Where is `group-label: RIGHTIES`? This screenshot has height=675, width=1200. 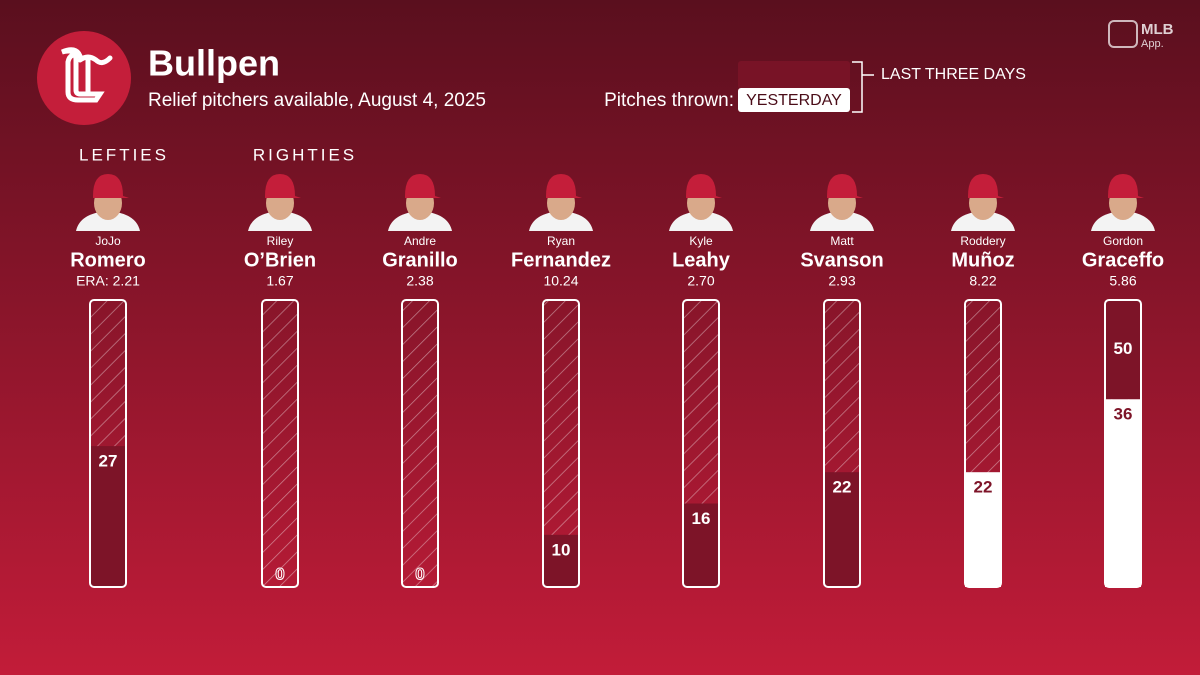 group-label: RIGHTIES is located at coordinates (305, 154).